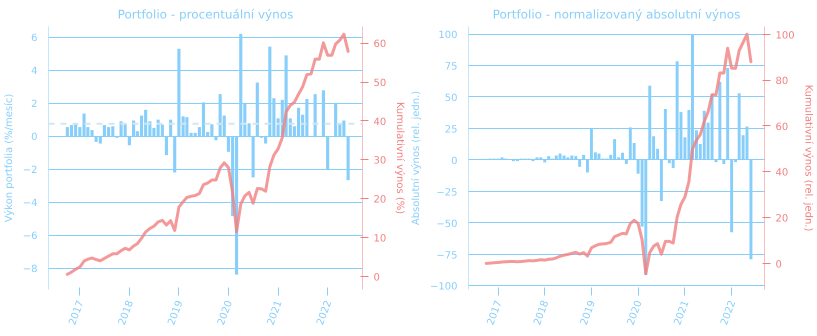 The image size is (817, 336). What do you see at coordinates (808, 158) in the screenshot?
I see `y2-axis-title: Kumulativní výnos (rel. jedn.)` at bounding box center [808, 158].